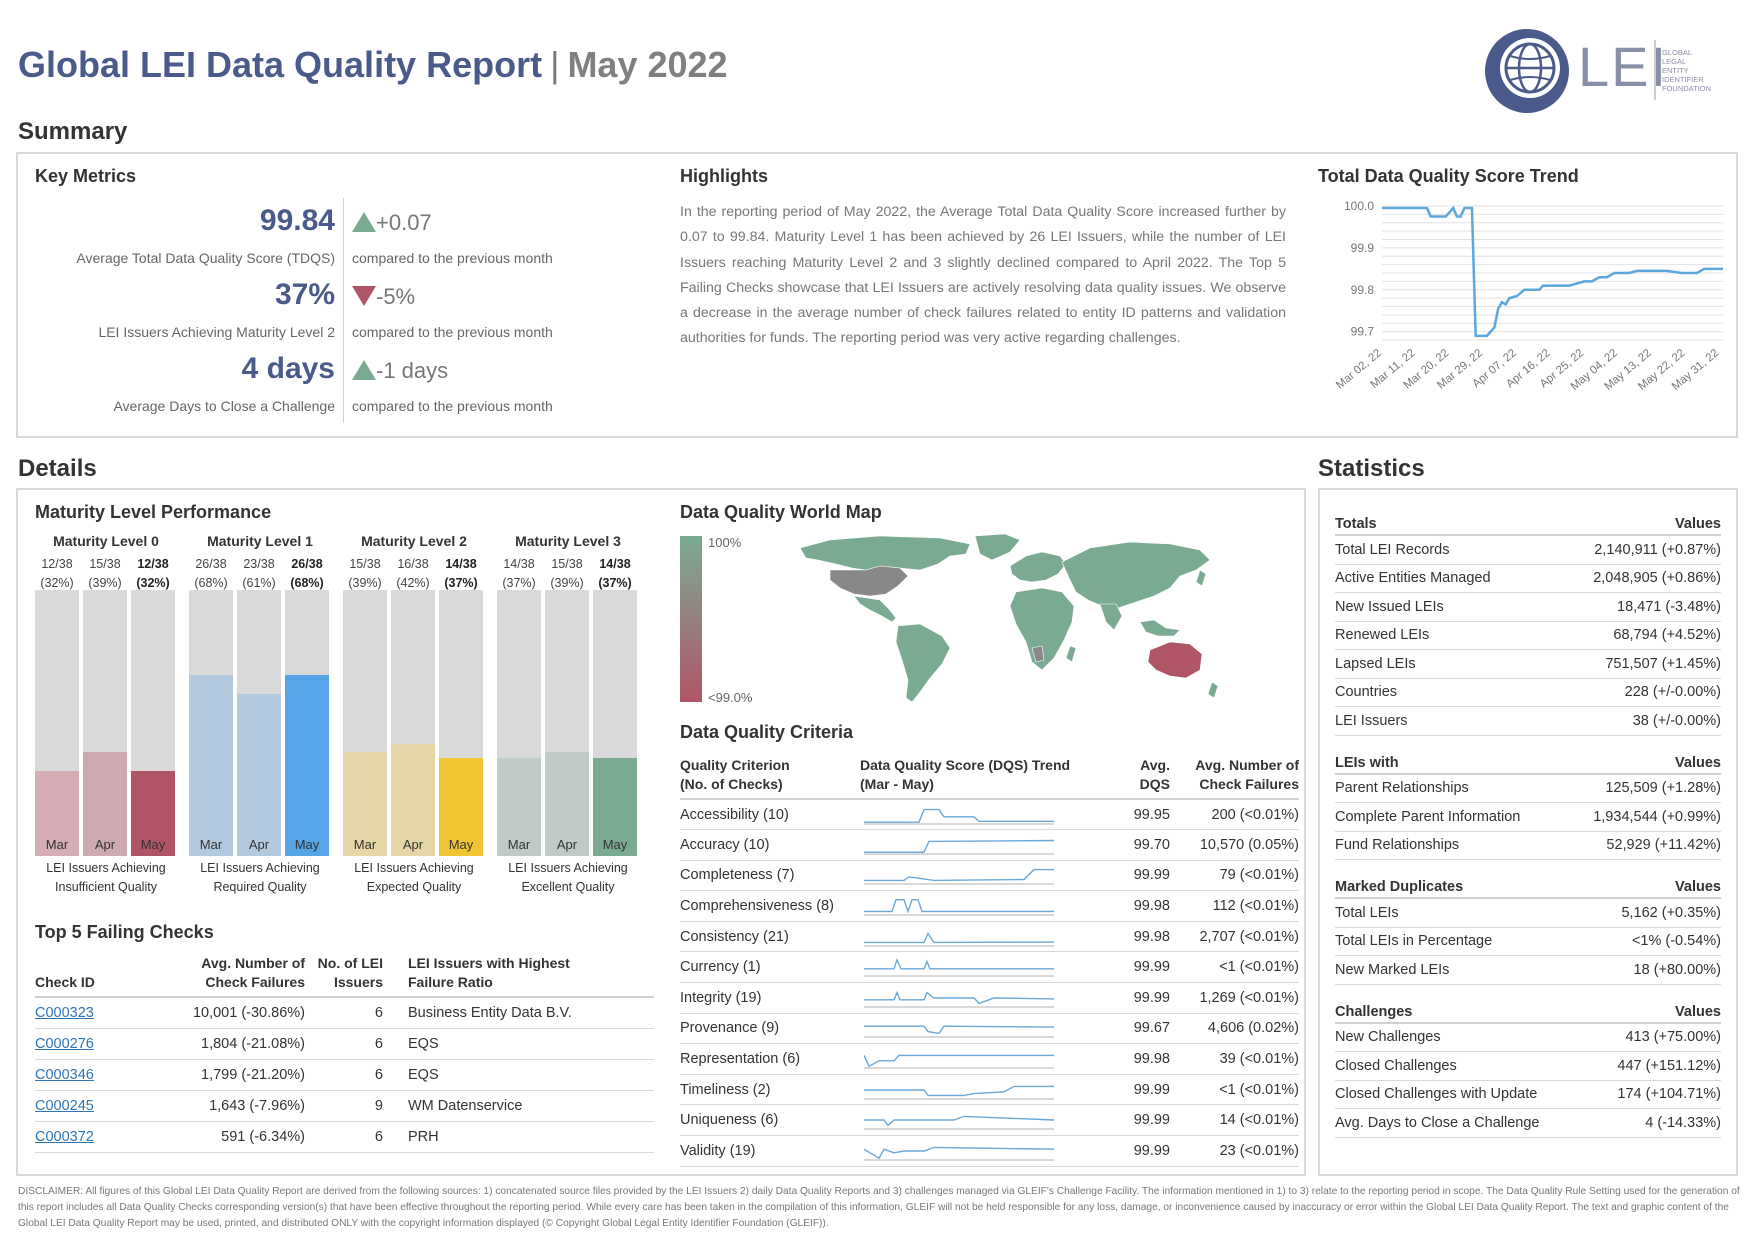 The image size is (1753, 1240). What do you see at coordinates (1528, 764) in the screenshot?
I see `stats-group-header: LEIs with Values` at bounding box center [1528, 764].